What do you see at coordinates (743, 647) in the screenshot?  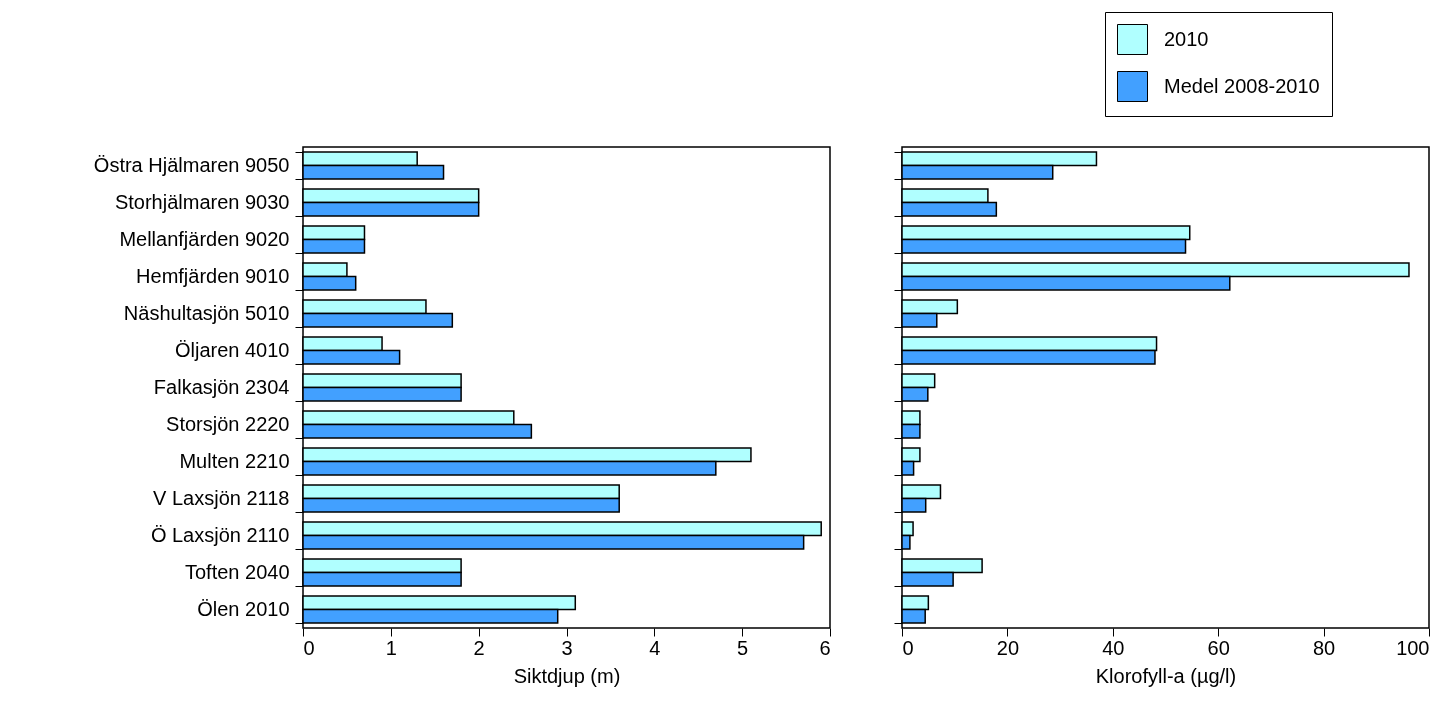 I see `x-tick-label: 5` at bounding box center [743, 647].